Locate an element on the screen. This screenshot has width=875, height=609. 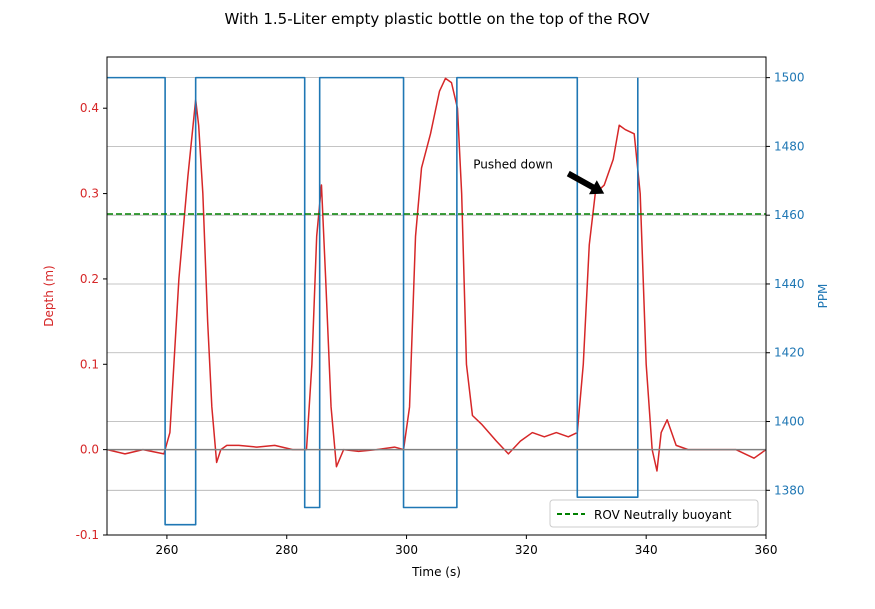
y-left-tick-label: 0.3 is located at coordinates (89, 194).